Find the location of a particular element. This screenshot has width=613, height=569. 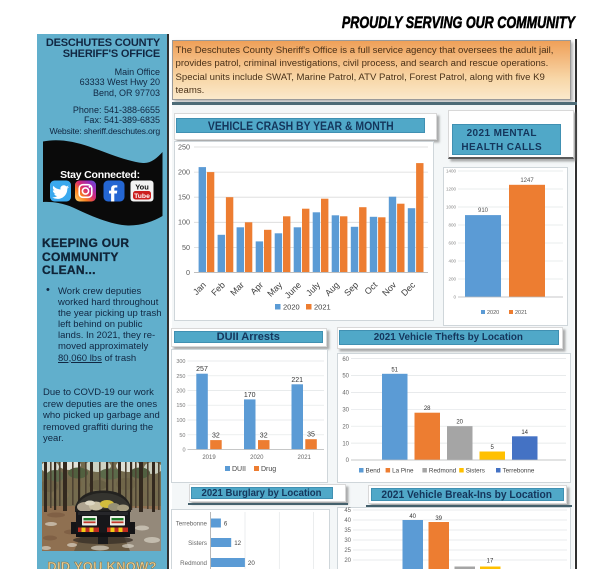

svg-text: 12 is located at coordinates (237, 543).